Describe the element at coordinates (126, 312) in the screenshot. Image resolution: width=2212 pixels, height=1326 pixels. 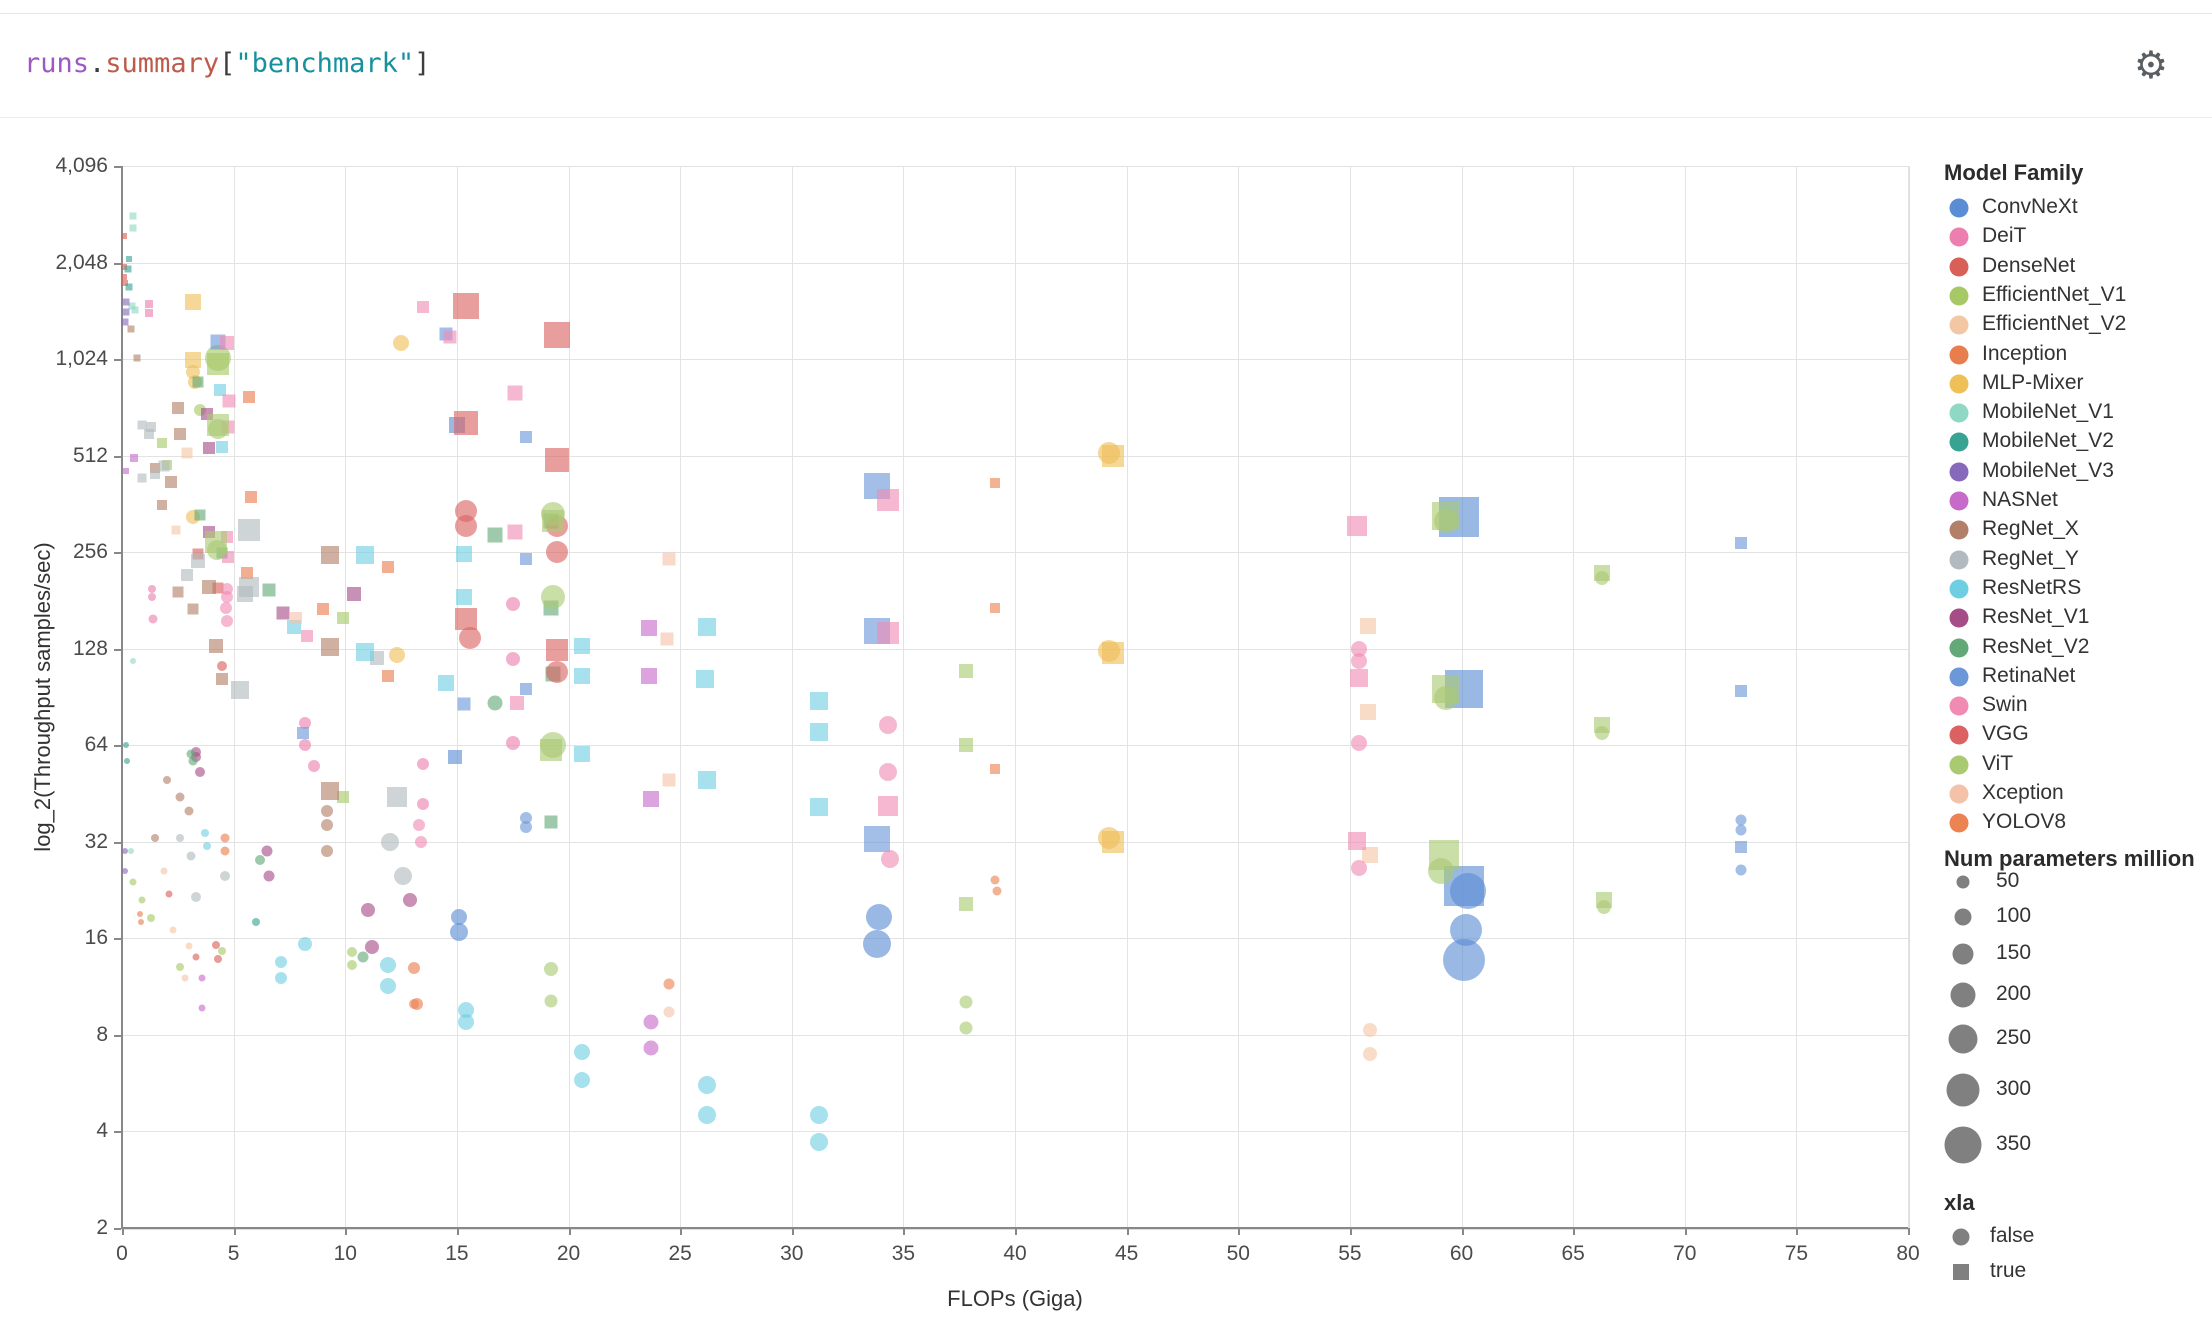
I see `data-point-MobileNet_V3` at that location.